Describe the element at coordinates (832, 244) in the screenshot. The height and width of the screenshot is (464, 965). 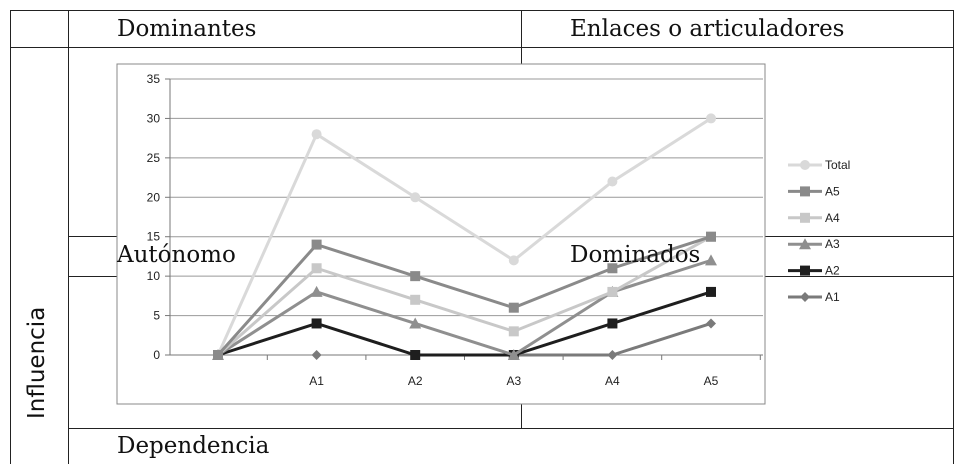
I see `legend-label-A3: A3` at that location.